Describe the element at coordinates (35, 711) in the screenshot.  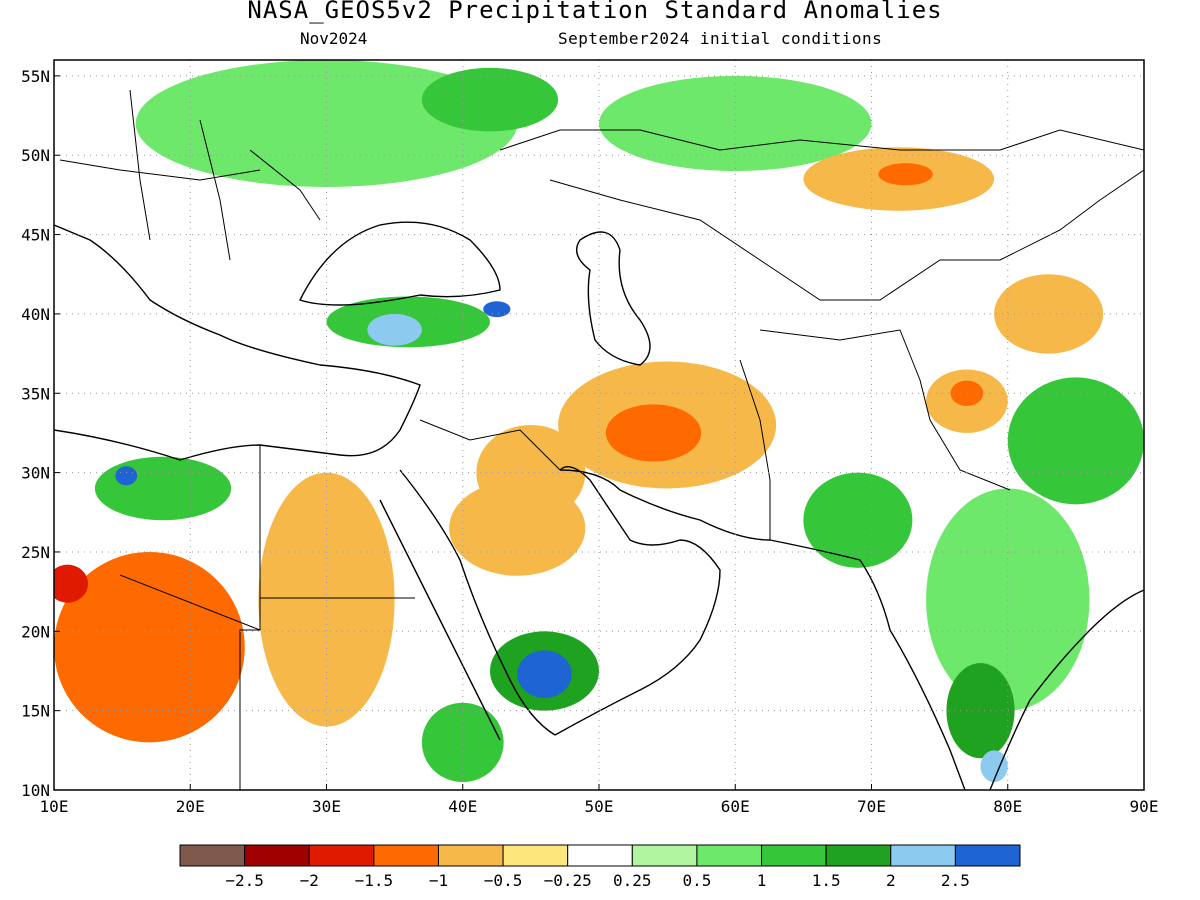
I see `lat-tick-label: 15N` at that location.